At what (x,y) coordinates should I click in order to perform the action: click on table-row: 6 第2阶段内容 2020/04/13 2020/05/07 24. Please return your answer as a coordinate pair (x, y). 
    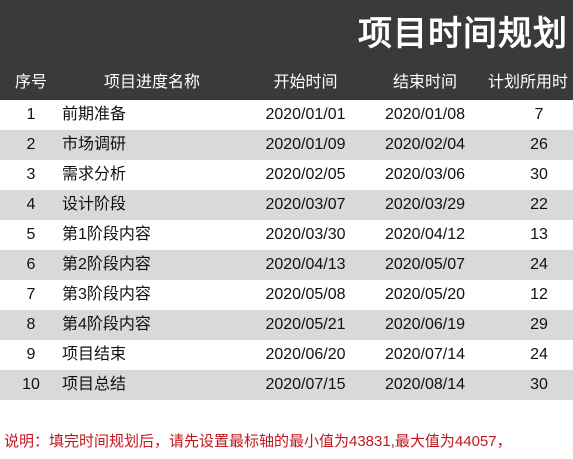
    Looking at the image, I should click on (286, 265).